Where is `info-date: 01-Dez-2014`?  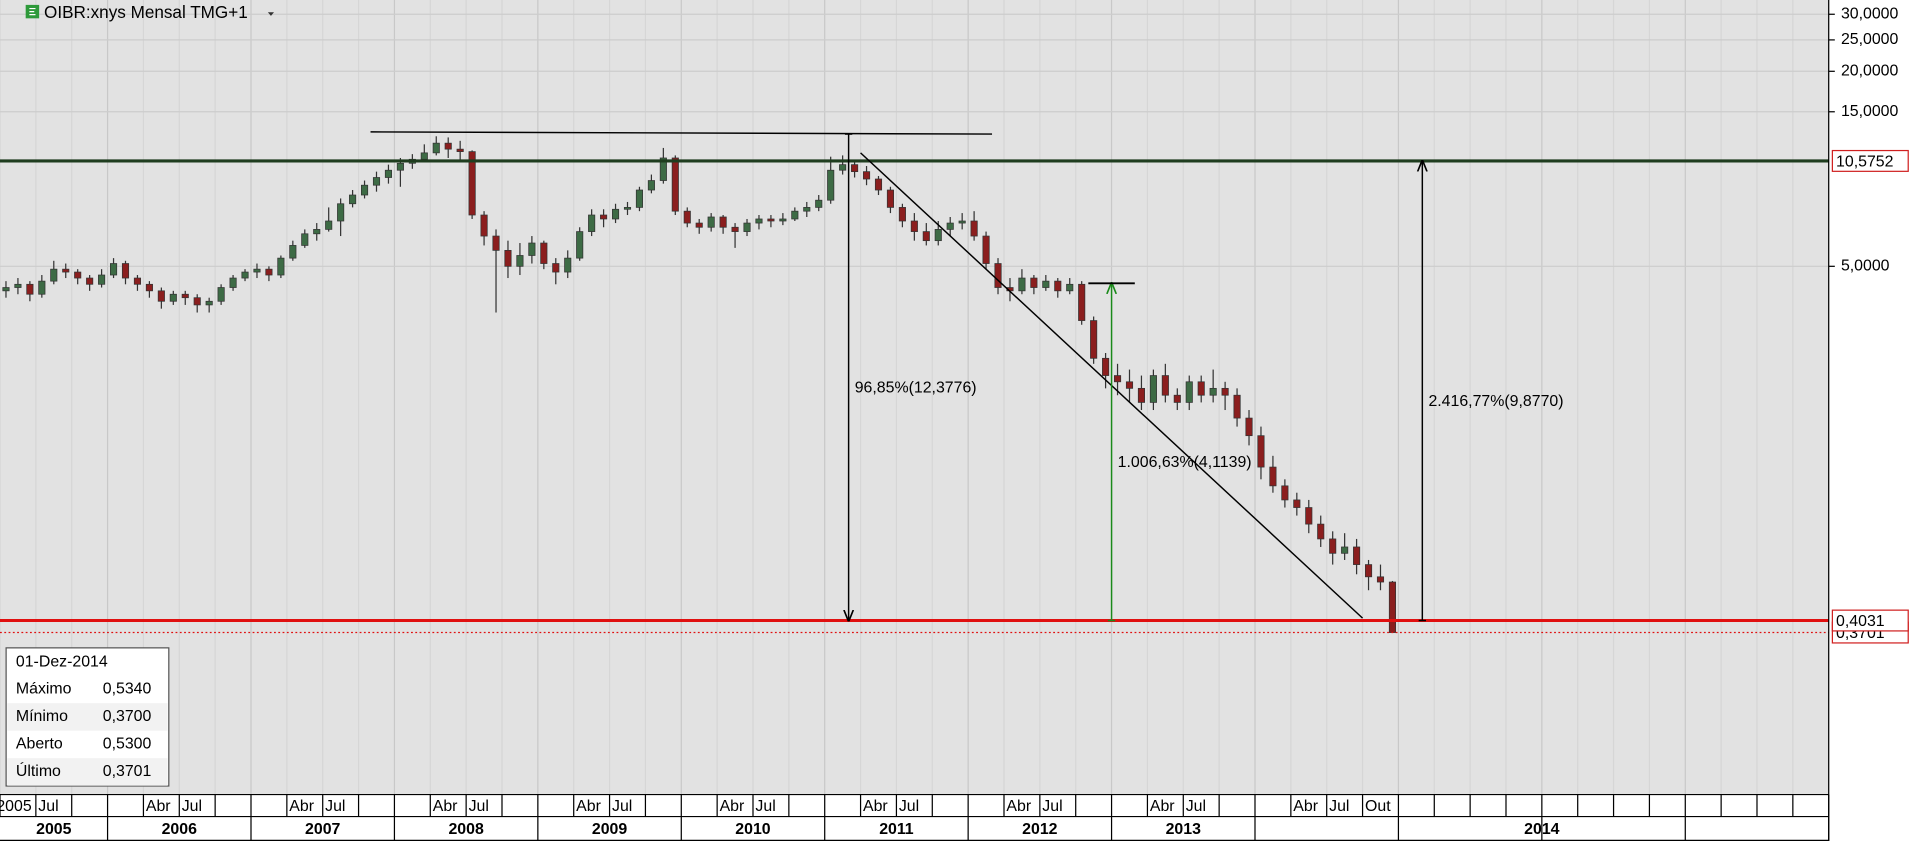
info-date: 01-Dez-2014 is located at coordinates (62, 662).